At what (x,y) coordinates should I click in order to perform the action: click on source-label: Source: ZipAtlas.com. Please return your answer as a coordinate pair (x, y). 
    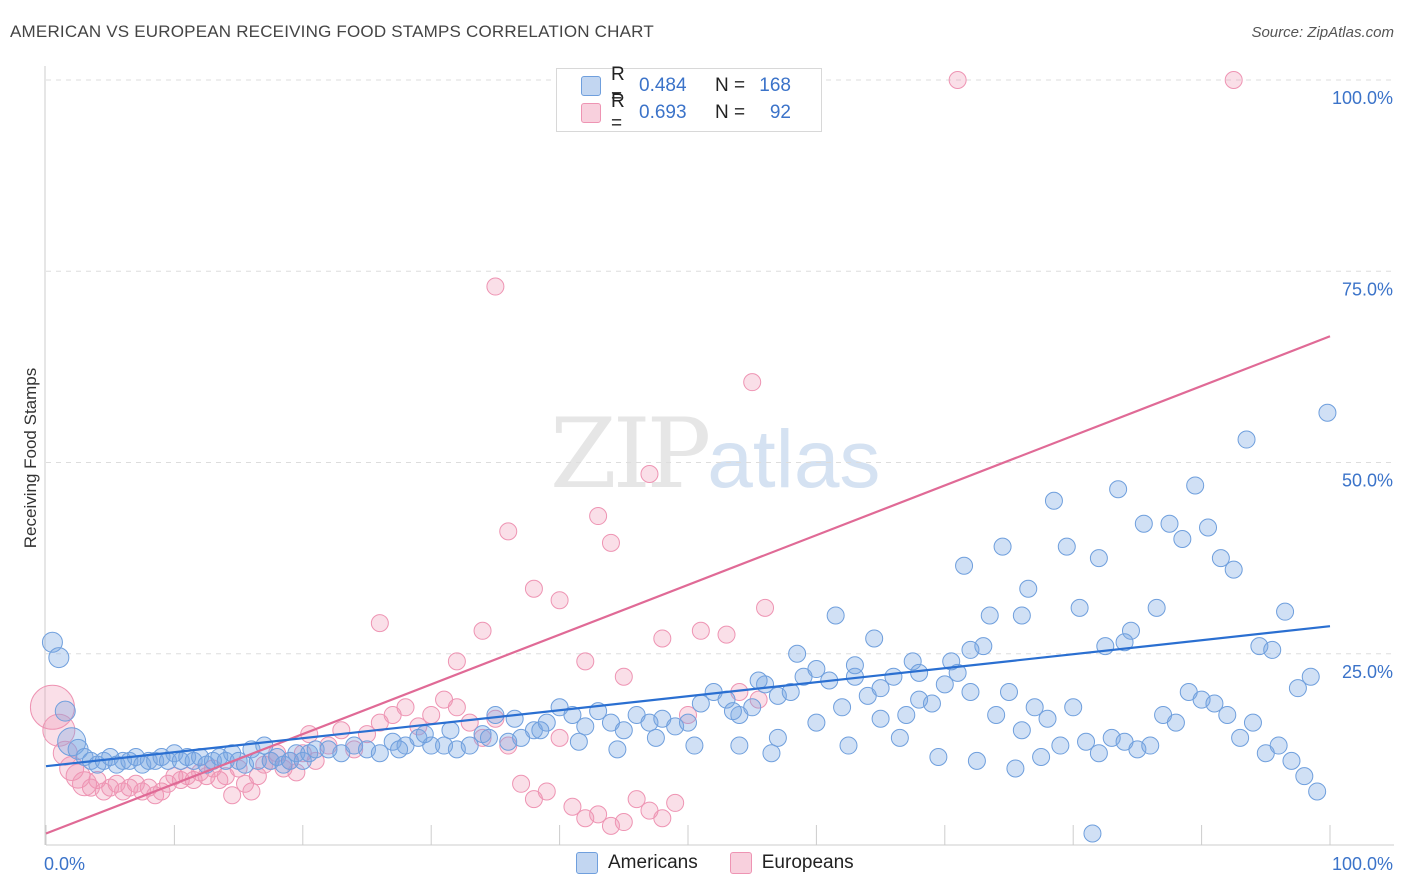
    Looking at the image, I should click on (1322, 32).